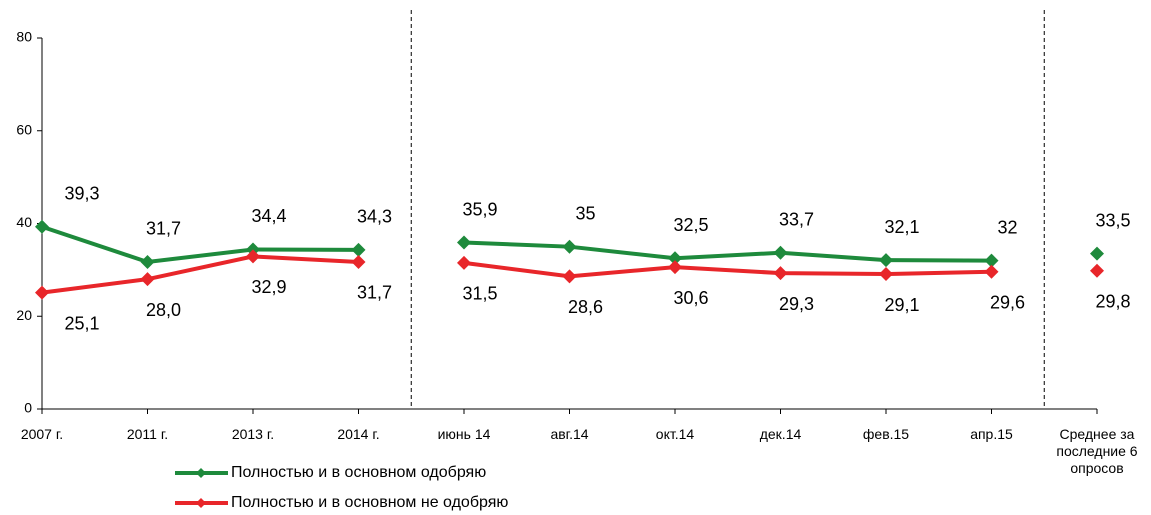  Describe the element at coordinates (24, 222) in the screenshot. I see `y-tick-label: 40` at that location.